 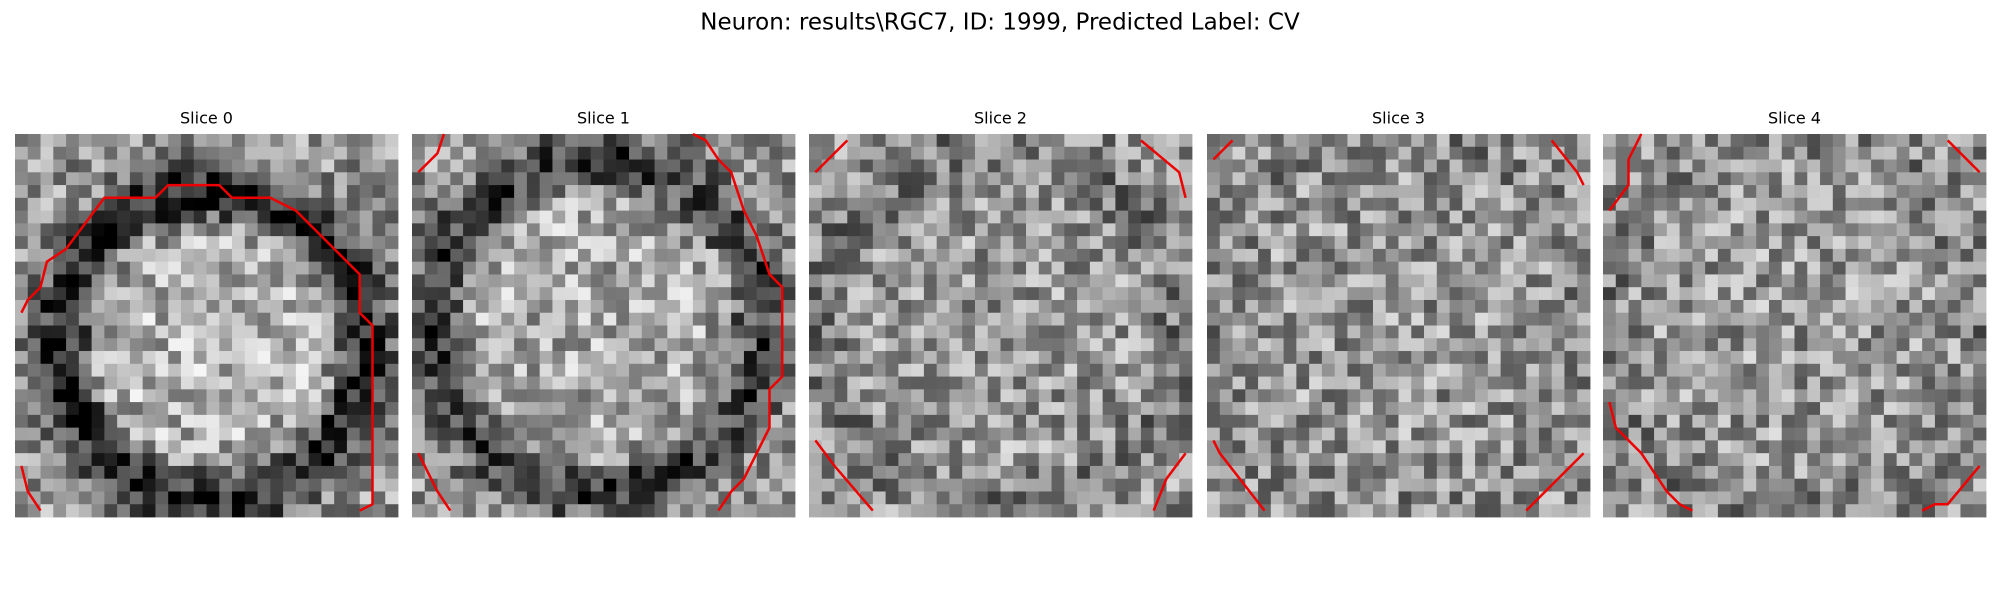 I want to click on contour, so click(x=1625, y=172).